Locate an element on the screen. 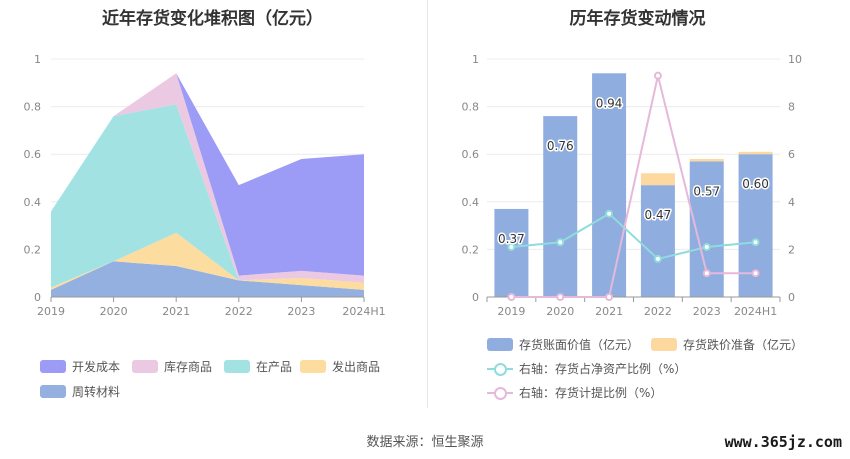 The width and height of the screenshot is (850, 459). data-label: 0.47 is located at coordinates (658, 215).